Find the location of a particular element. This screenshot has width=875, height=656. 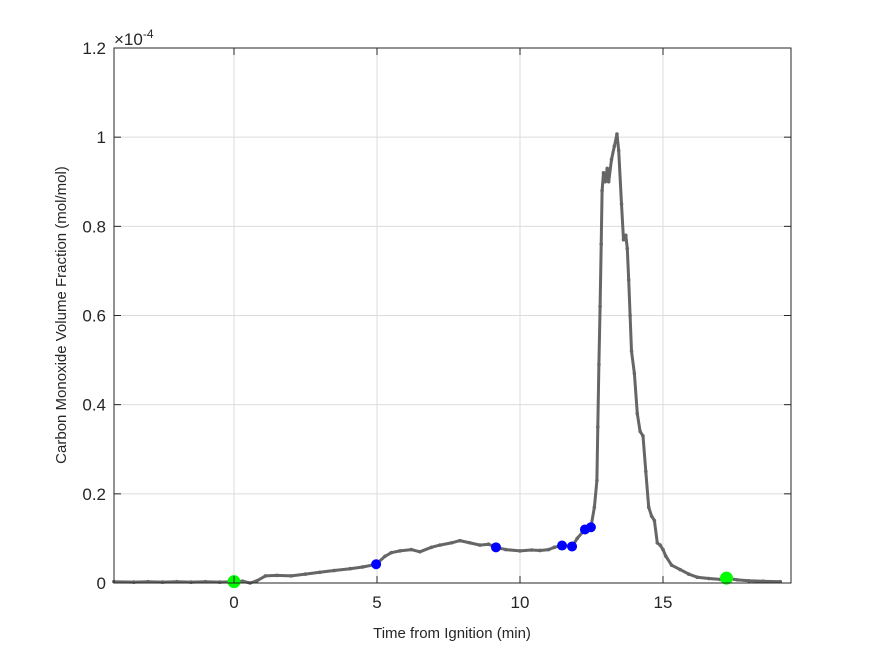

green-marker is located at coordinates (726, 578).